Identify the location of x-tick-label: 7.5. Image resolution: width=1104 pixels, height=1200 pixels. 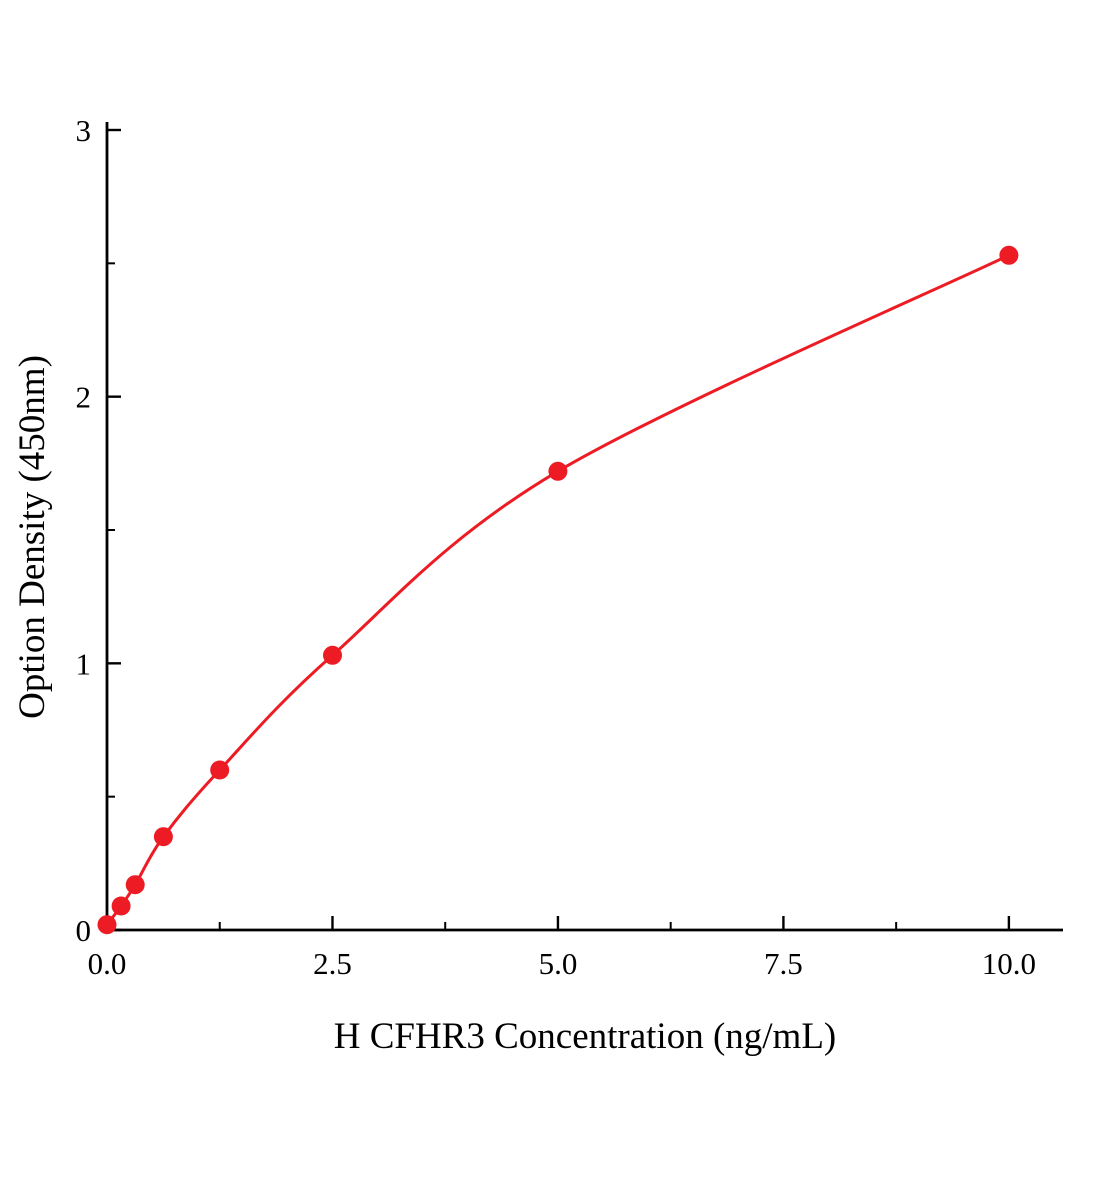
(783, 963).